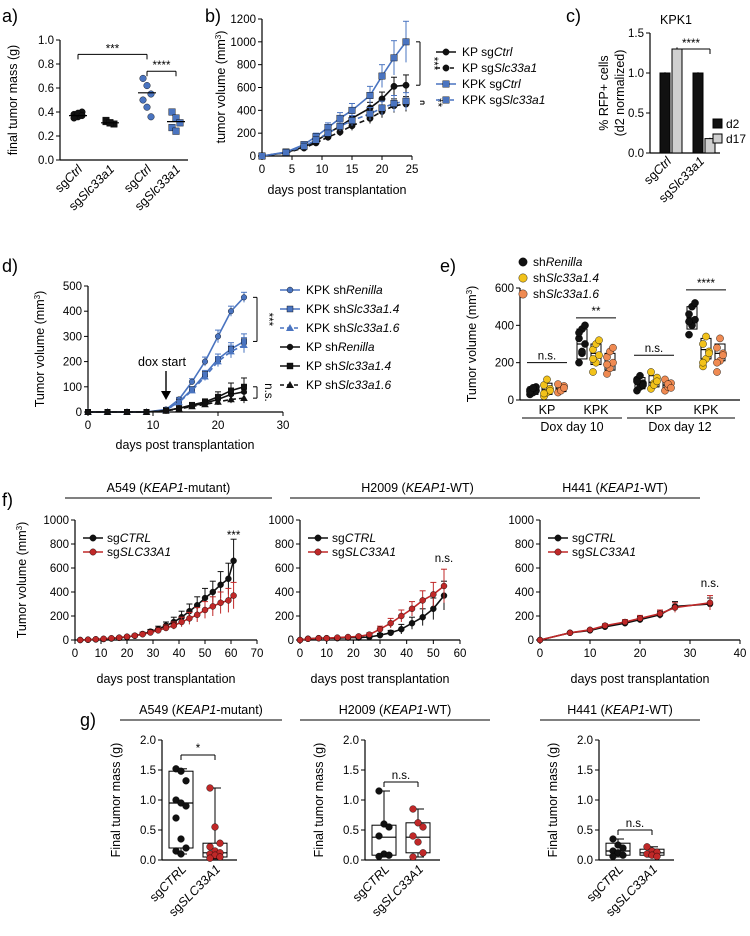 This screenshot has height=936, width=750. Describe the element at coordinates (22, 580) in the screenshot. I see `y-axis-label: Tumor volume (mm3)` at that location.